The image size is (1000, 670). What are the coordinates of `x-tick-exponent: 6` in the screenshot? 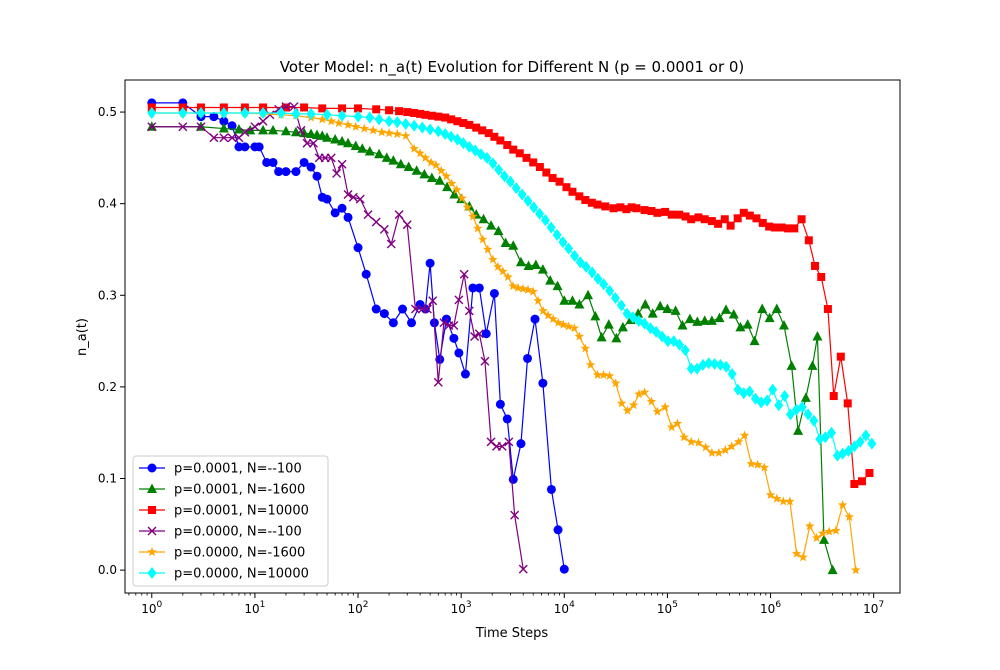 It's located at (778, 605).